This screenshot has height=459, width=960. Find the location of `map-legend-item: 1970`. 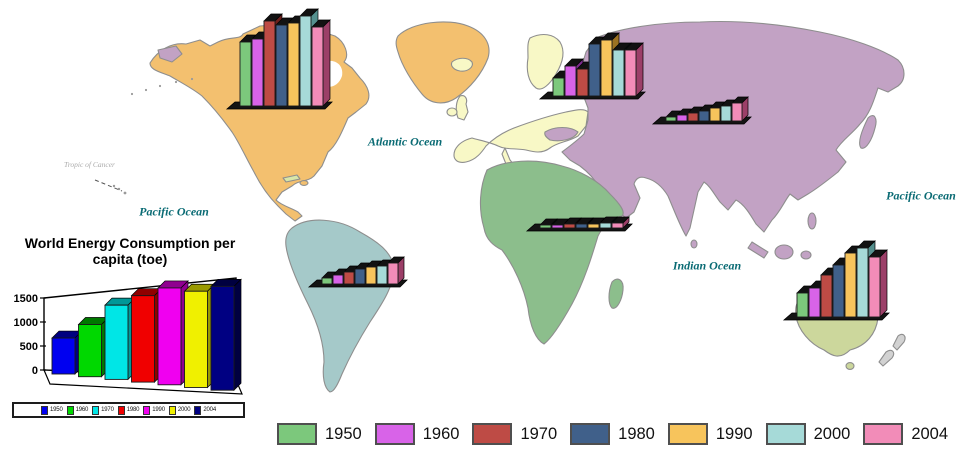

map-legend-item: 1970 is located at coordinates (514, 434).